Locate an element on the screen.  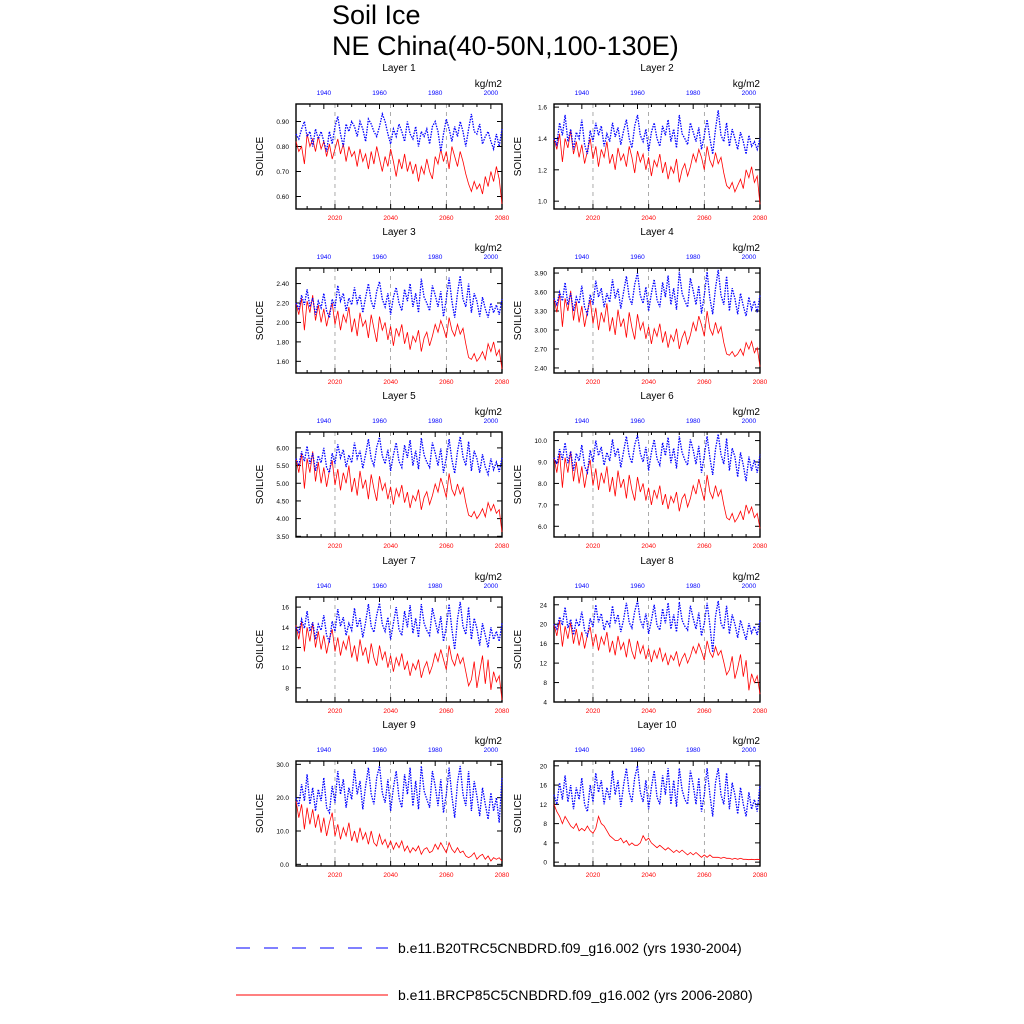
y-tick-label: 10.0 is located at coordinates (282, 832).